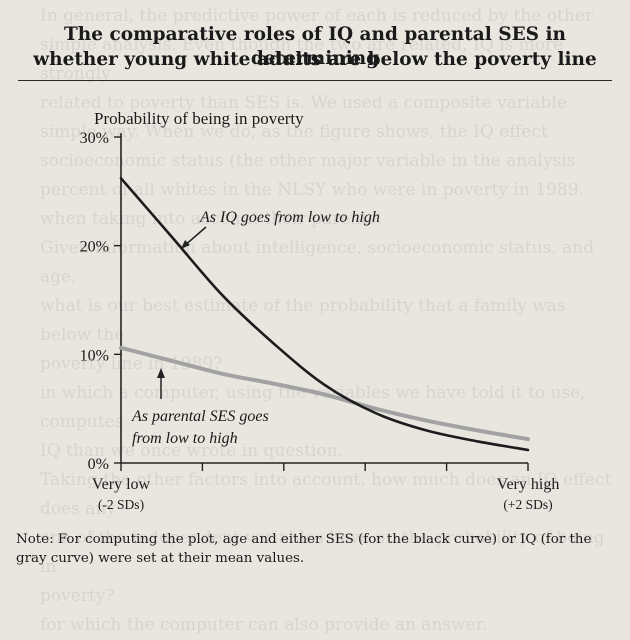  Describe the element at coordinates (98, 464) in the screenshot. I see `y-tick-label: 0%` at that location.